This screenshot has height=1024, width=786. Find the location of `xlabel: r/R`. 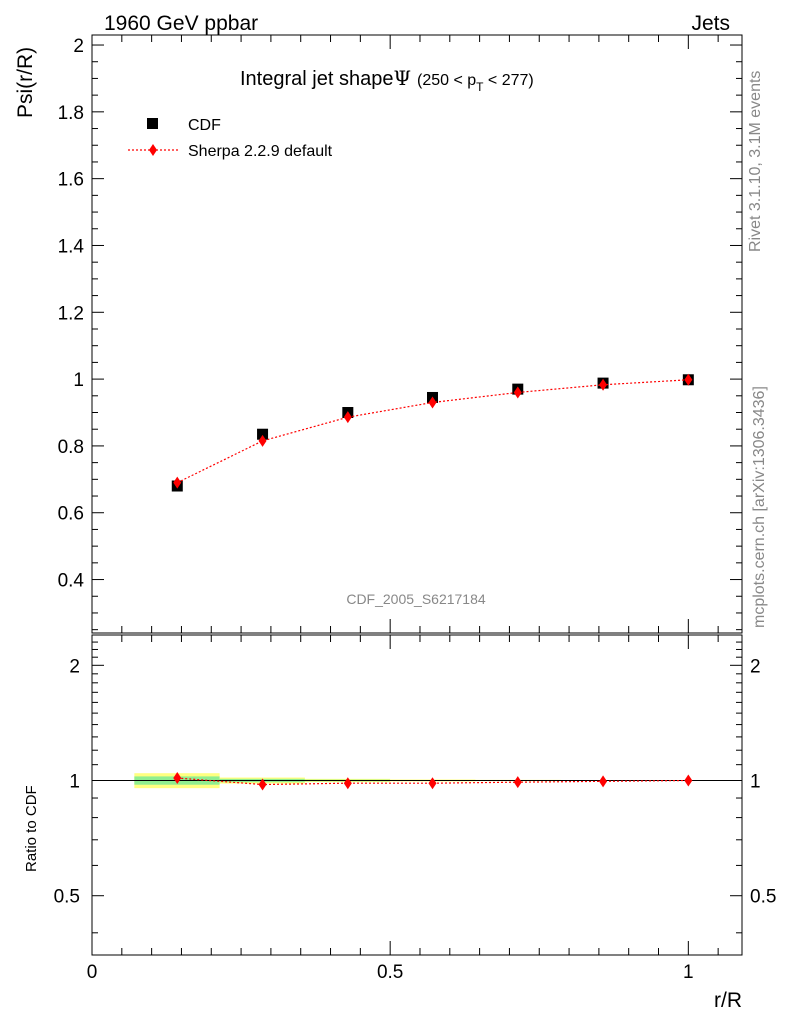

xlabel: r/R is located at coordinates (728, 1000).